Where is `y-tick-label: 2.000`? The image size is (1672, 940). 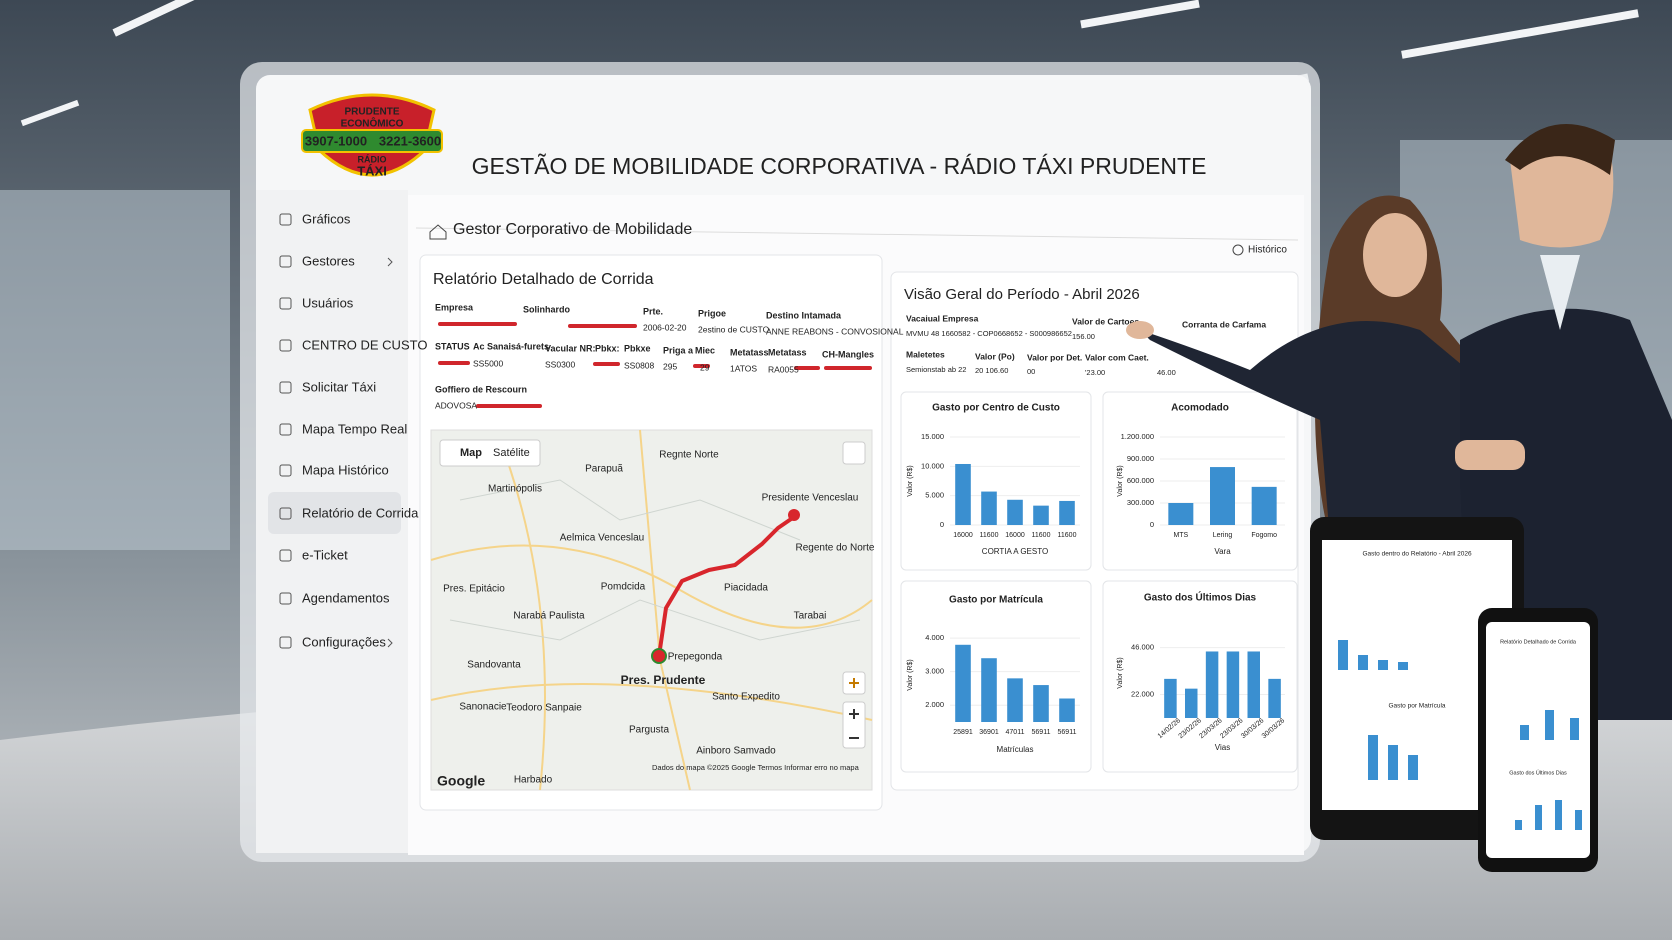 y-tick-label: 2.000 is located at coordinates (934, 704).